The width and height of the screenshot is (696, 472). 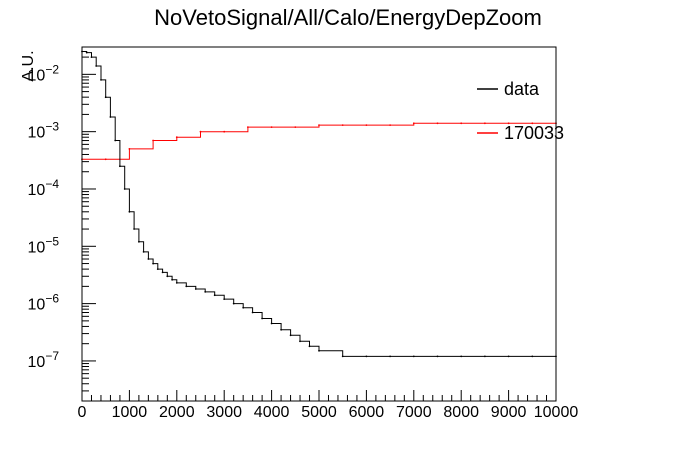 I want to click on x-tick-label: 8000, so click(x=461, y=412).